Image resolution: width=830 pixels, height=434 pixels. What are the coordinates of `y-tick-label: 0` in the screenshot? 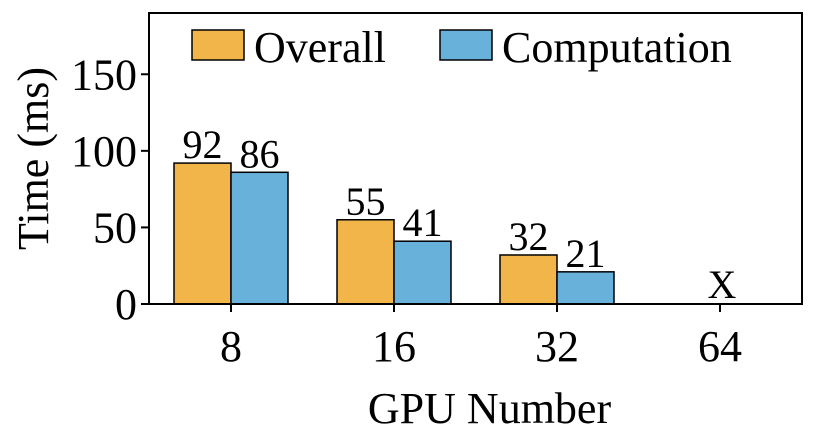 It's located at (126, 304).